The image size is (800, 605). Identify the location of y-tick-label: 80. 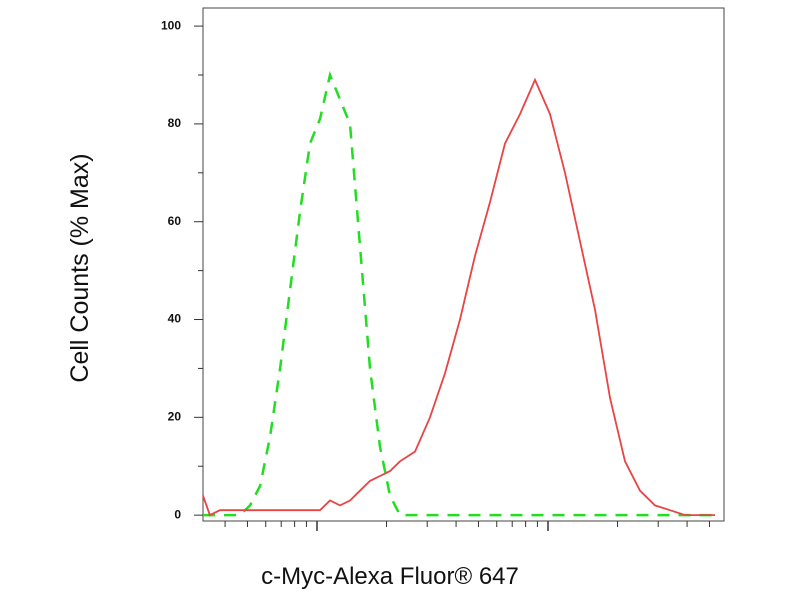
(175, 123).